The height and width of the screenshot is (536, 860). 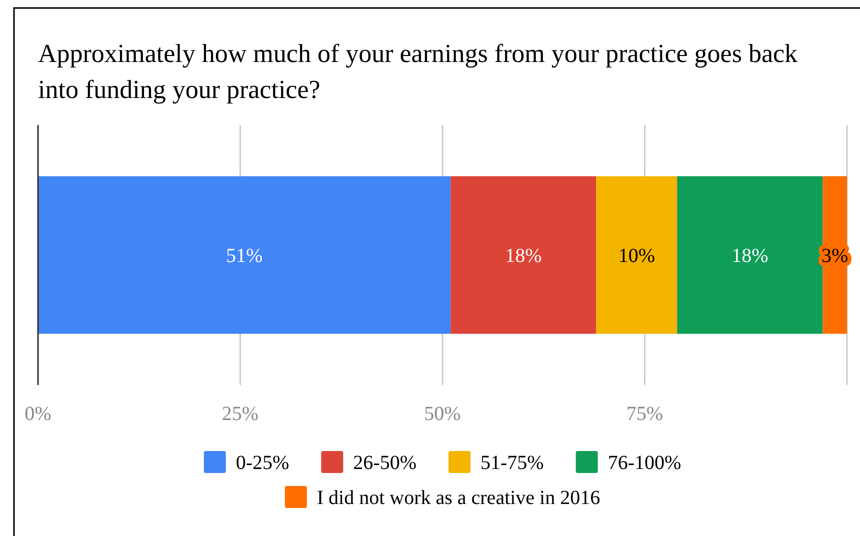 I want to click on legend-label: 26-50%, so click(x=385, y=463).